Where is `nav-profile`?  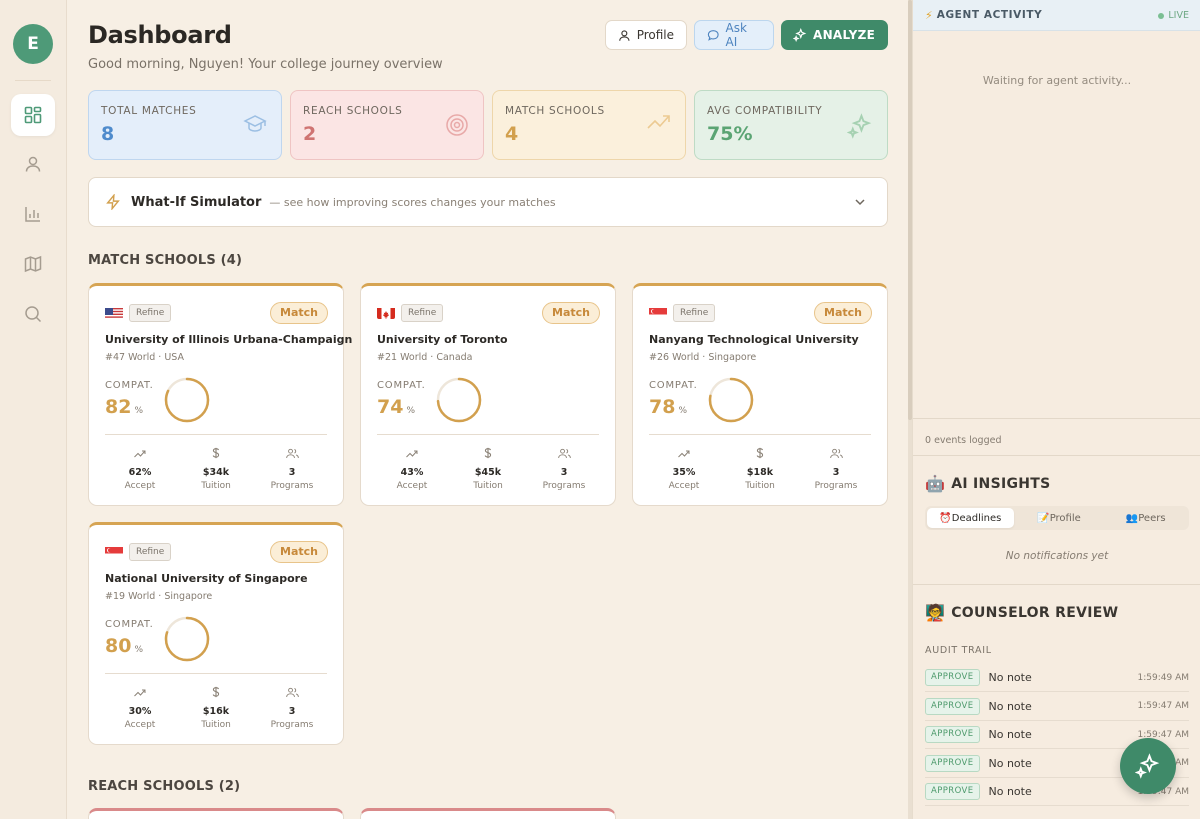
nav-profile is located at coordinates (33, 164).